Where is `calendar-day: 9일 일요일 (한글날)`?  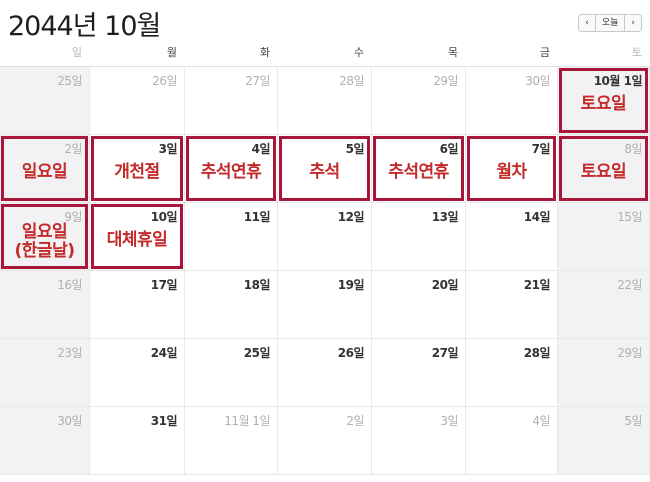
calendar-day: 9일 일요일 (한글날) is located at coordinates (45, 237).